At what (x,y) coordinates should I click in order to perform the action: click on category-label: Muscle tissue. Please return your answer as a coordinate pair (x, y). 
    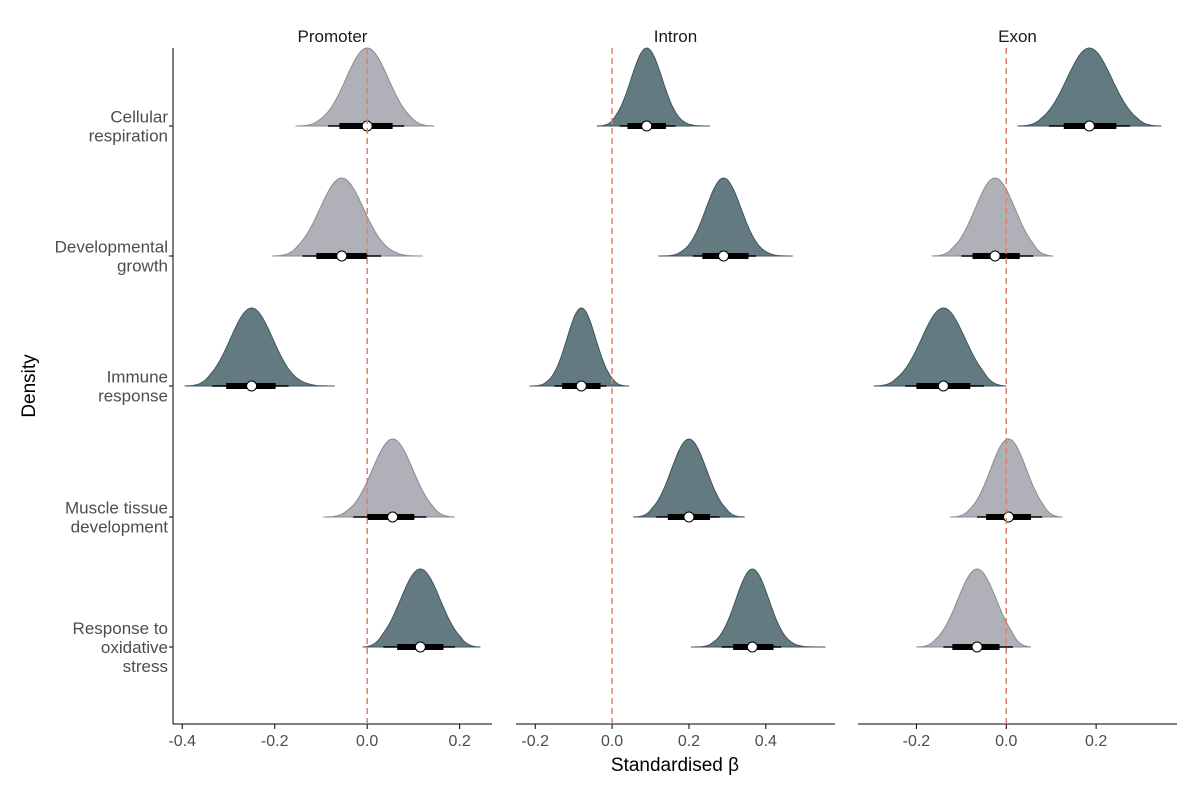
    Looking at the image, I should click on (116, 508).